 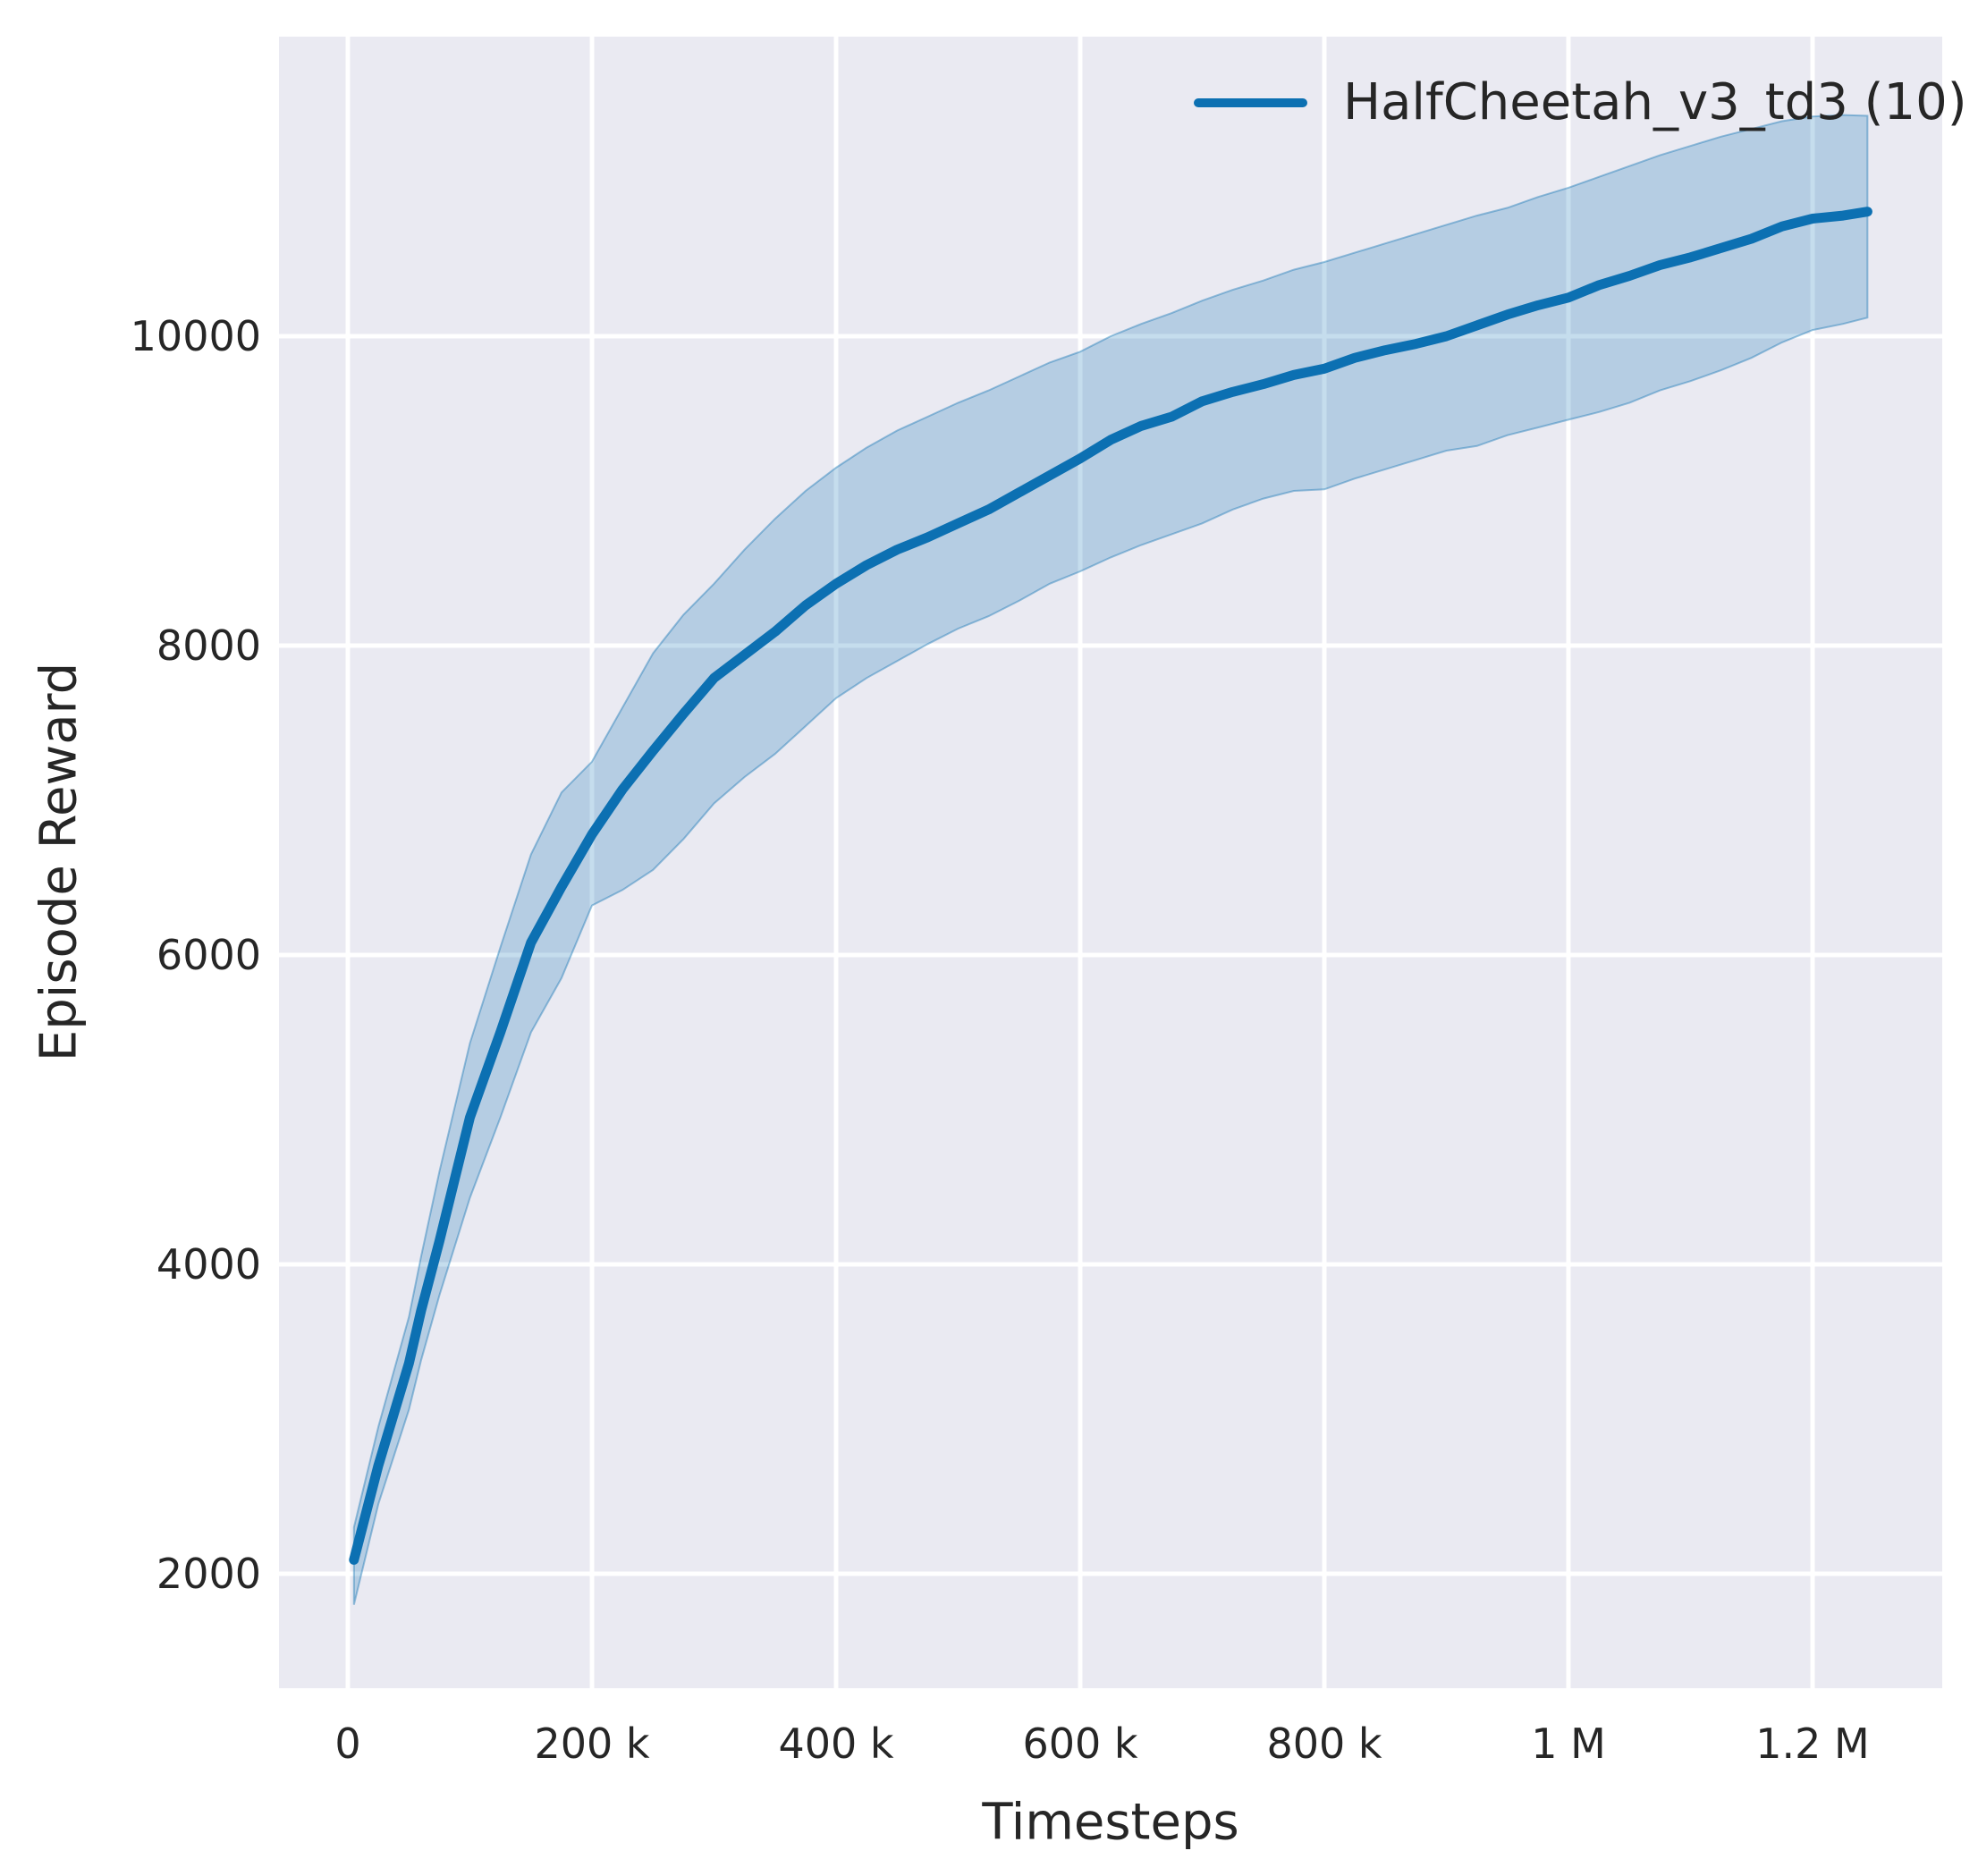 I want to click on x-tick-label: 600 k, so click(x=1080, y=1744).